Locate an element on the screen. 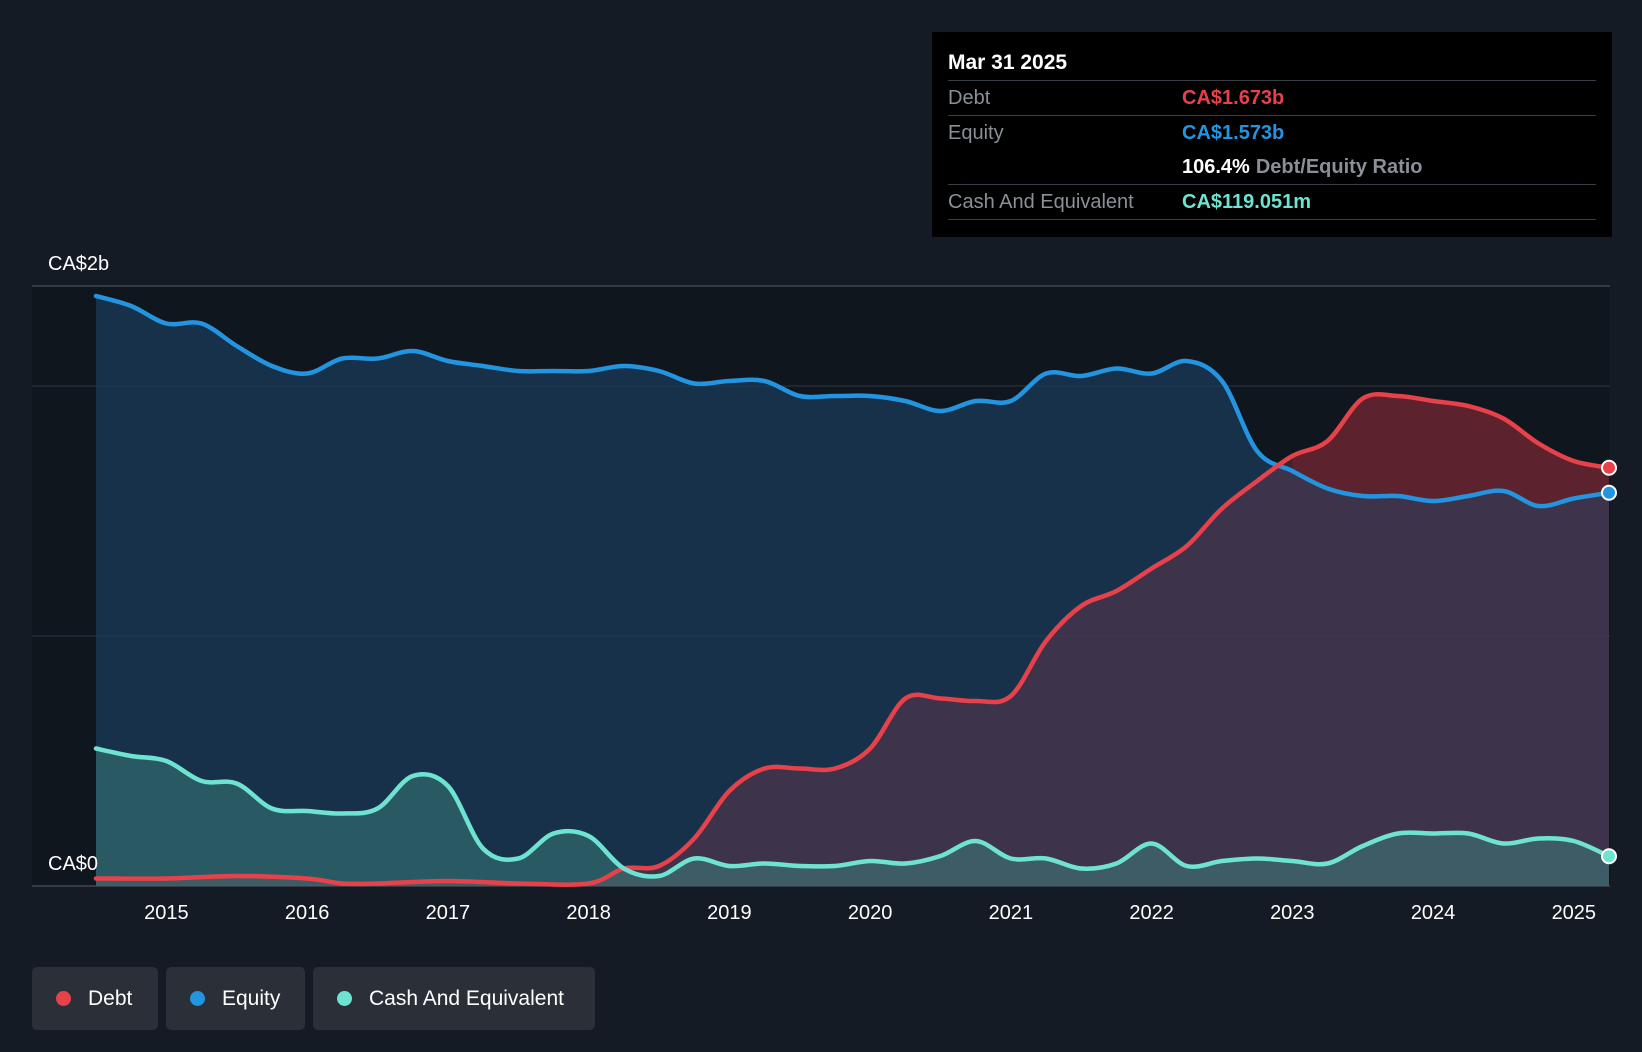  y-tick-label-0: CA$2b is located at coordinates (78, 264).